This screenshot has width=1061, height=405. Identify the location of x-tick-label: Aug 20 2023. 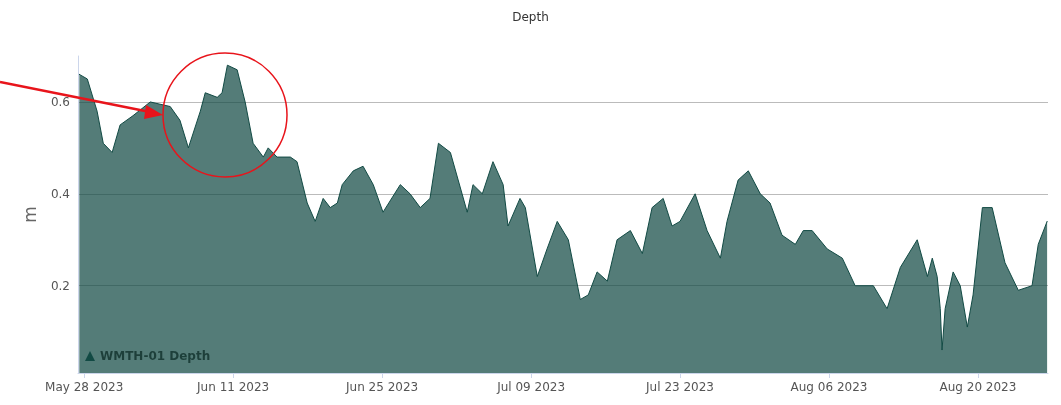
(978, 387).